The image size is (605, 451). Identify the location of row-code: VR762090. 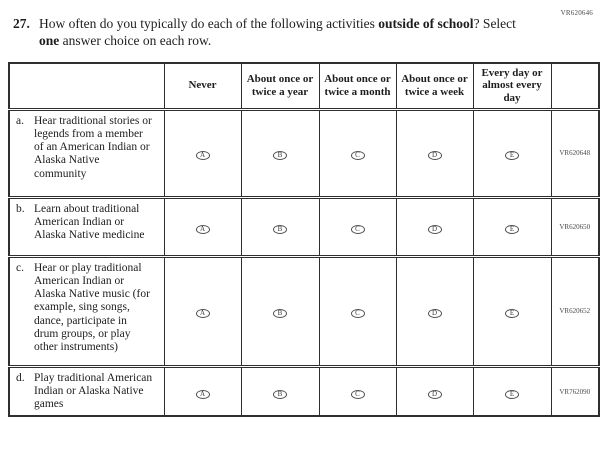
(574, 391).